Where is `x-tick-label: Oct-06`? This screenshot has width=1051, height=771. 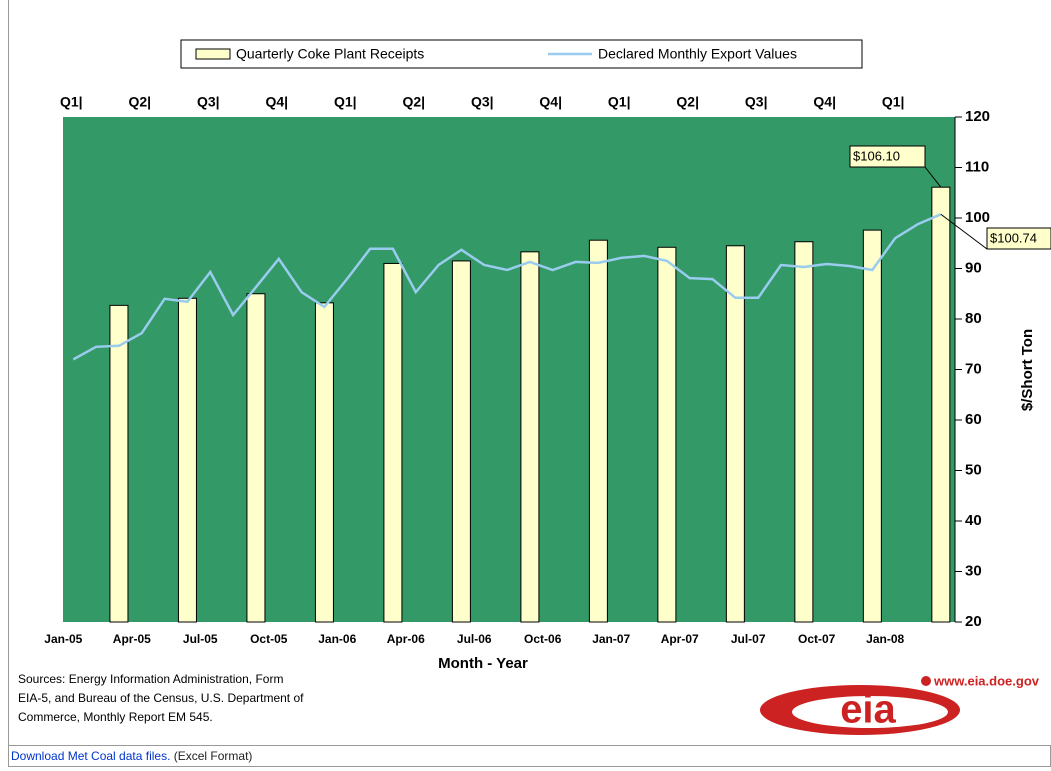
x-tick-label: Oct-06 is located at coordinates (543, 639).